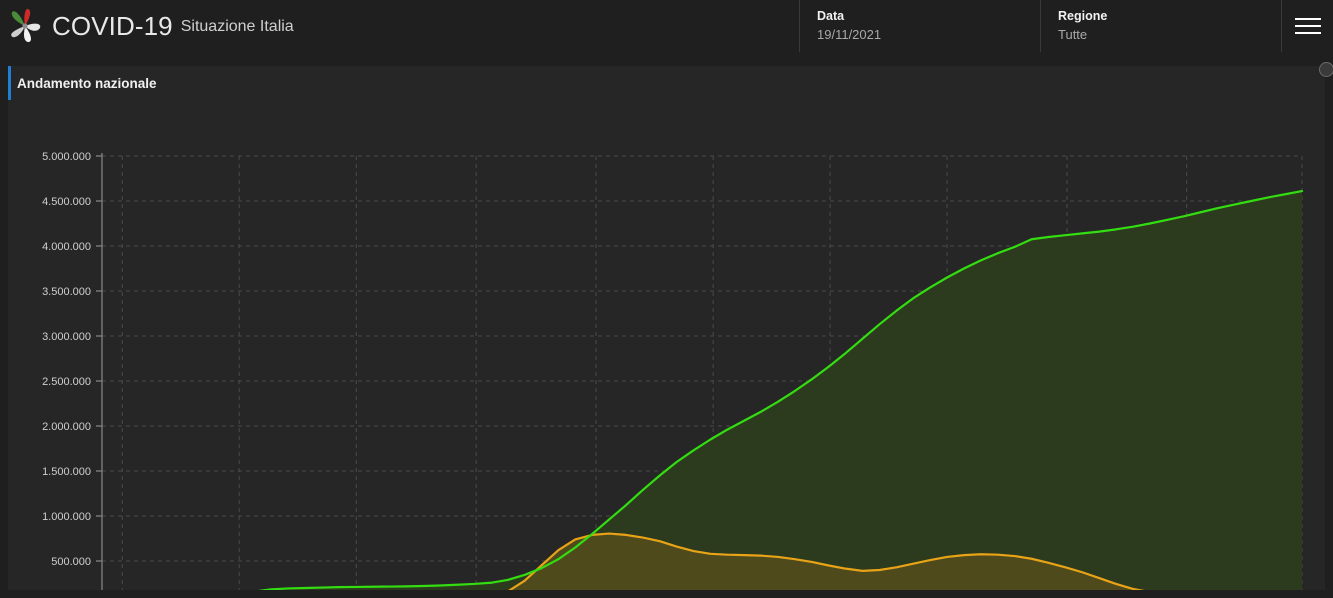 The image size is (1333, 598). Describe the element at coordinates (99, 371) in the screenshot. I see `chart-axes` at that location.